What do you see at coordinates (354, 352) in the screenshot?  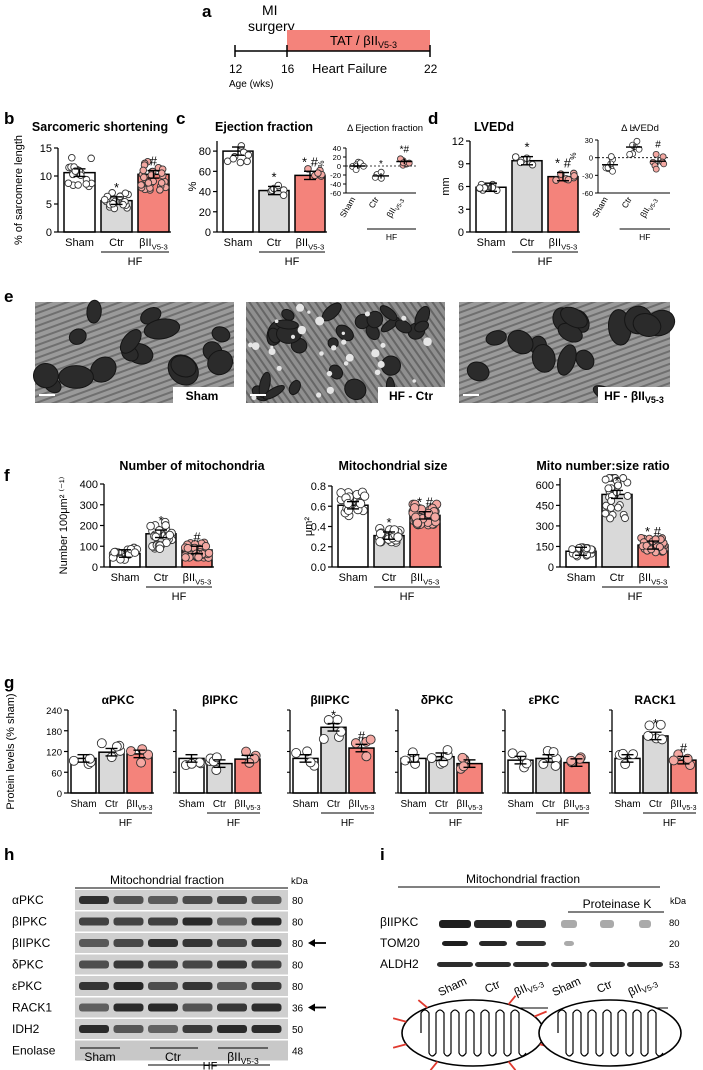 I see `panel-e-micrographs: Sham HF - Ctr HF - βIIV5-3` at bounding box center [354, 352].